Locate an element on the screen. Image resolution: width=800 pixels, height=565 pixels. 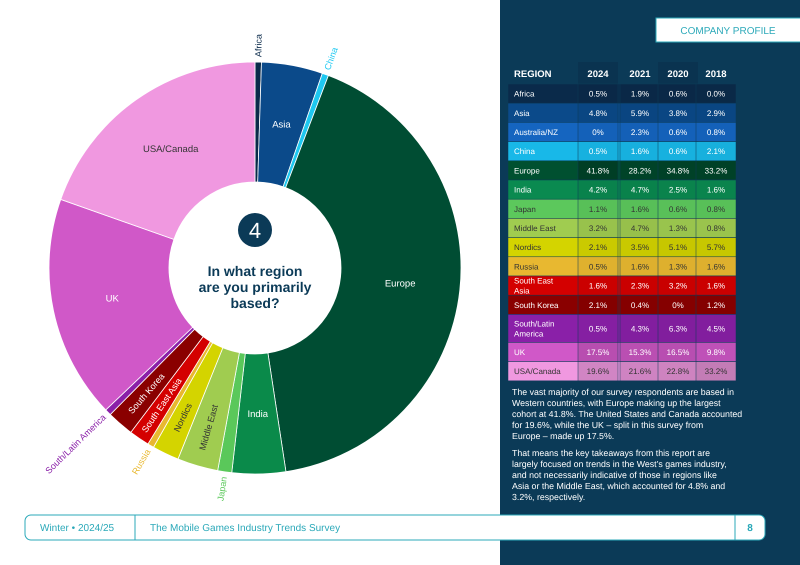
y-tick-label: Europe is located at coordinates (527, 171).